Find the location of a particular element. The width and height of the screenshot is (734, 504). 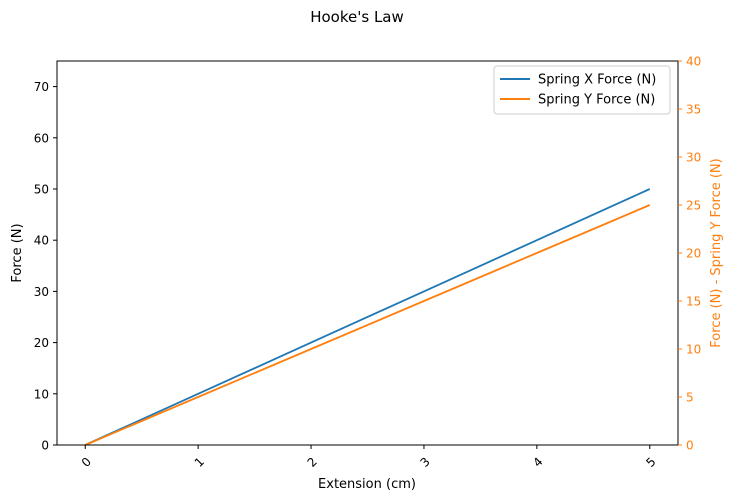

x-tick-label: 3 is located at coordinates (424, 462).